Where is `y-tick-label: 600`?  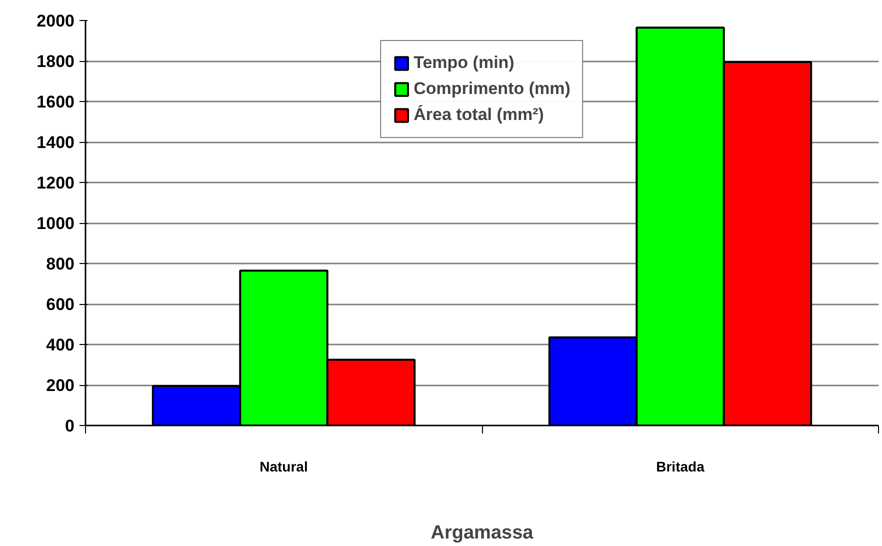 y-tick-label: 600 is located at coordinates (60, 304).